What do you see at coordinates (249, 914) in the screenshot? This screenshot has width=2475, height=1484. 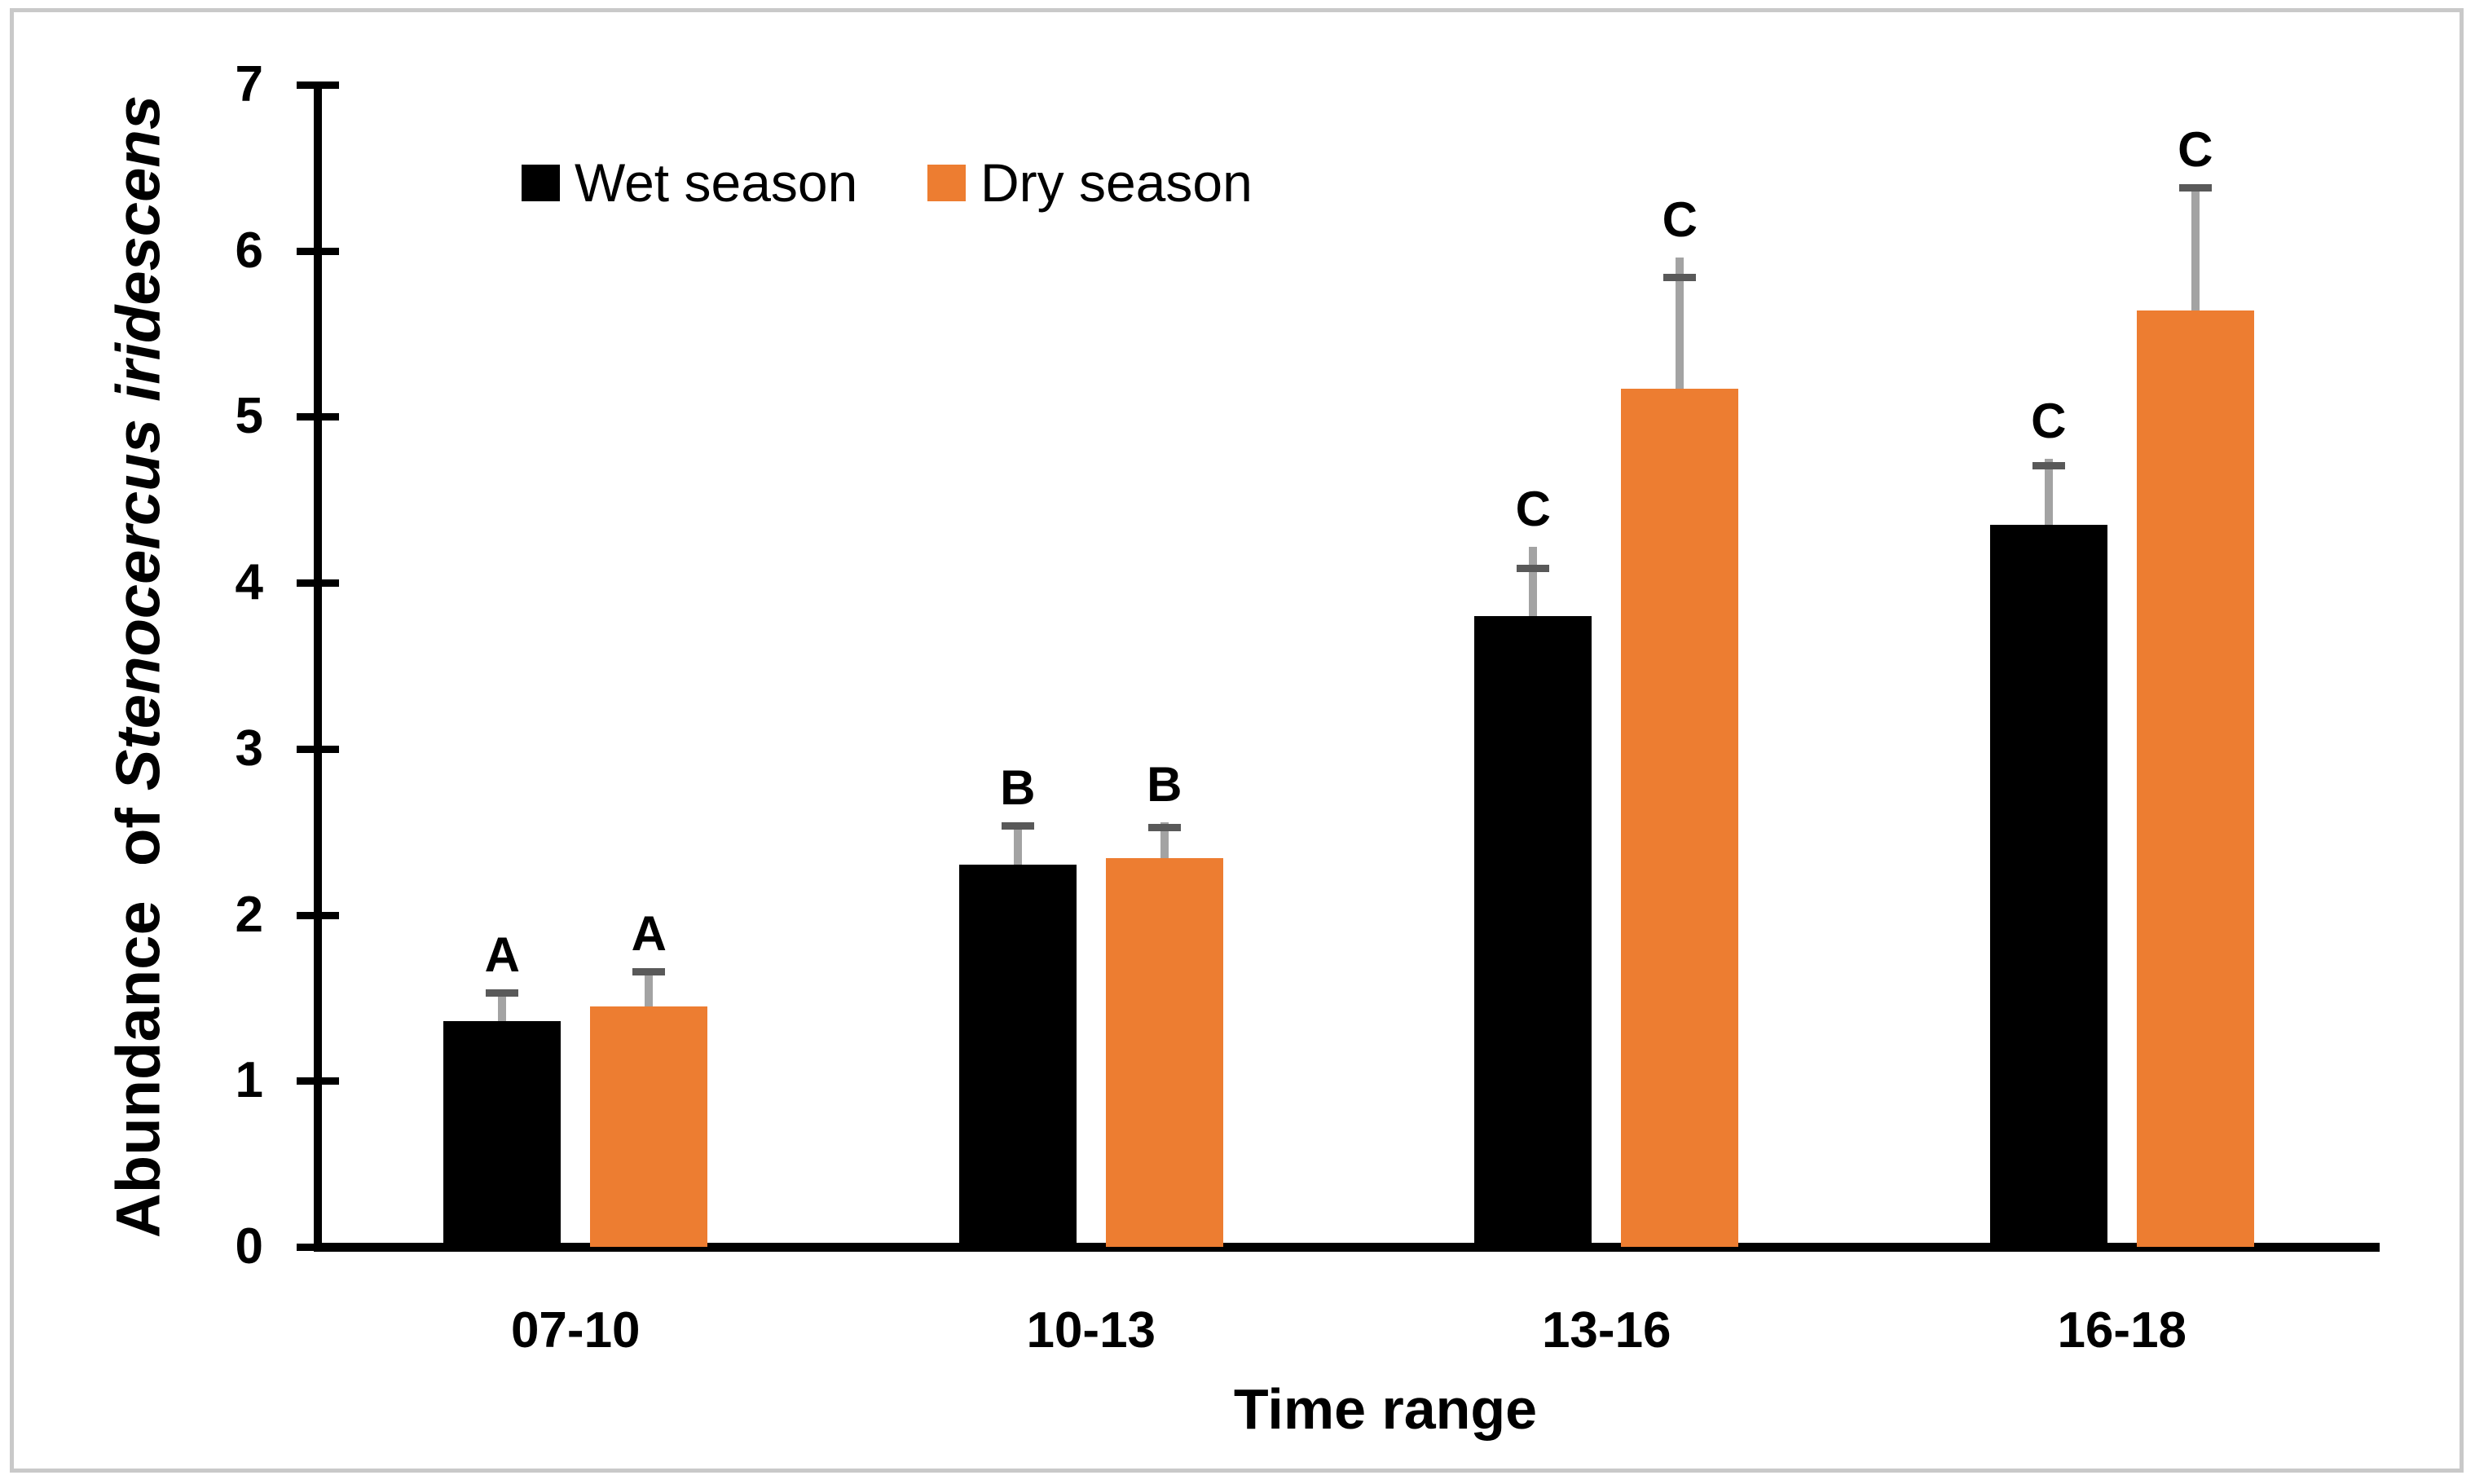 I see `y-tick-label-2: 2` at bounding box center [249, 914].